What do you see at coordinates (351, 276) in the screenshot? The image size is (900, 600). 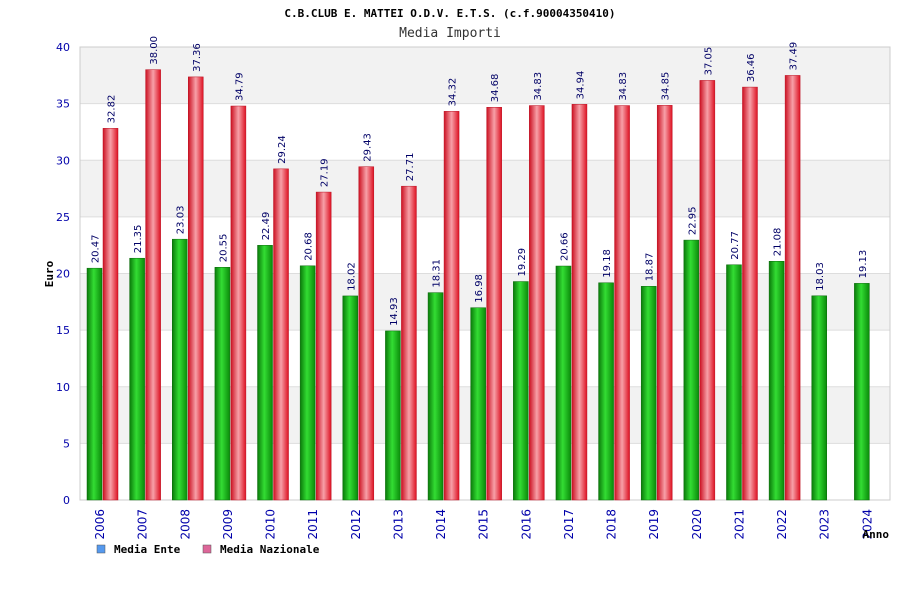 I see `data-label: 18.02` at bounding box center [351, 276].